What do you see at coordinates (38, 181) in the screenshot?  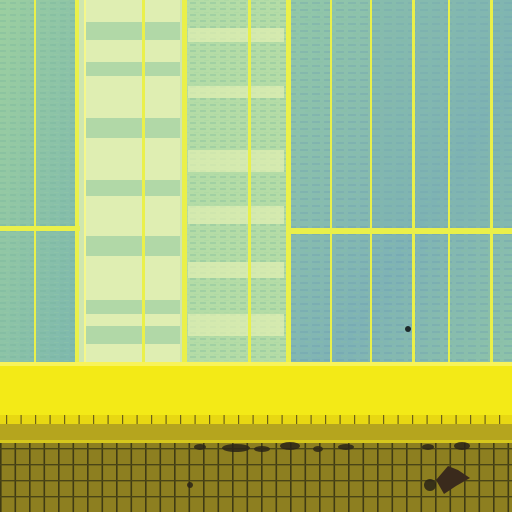 I see `left-cell-block` at bounding box center [38, 181].